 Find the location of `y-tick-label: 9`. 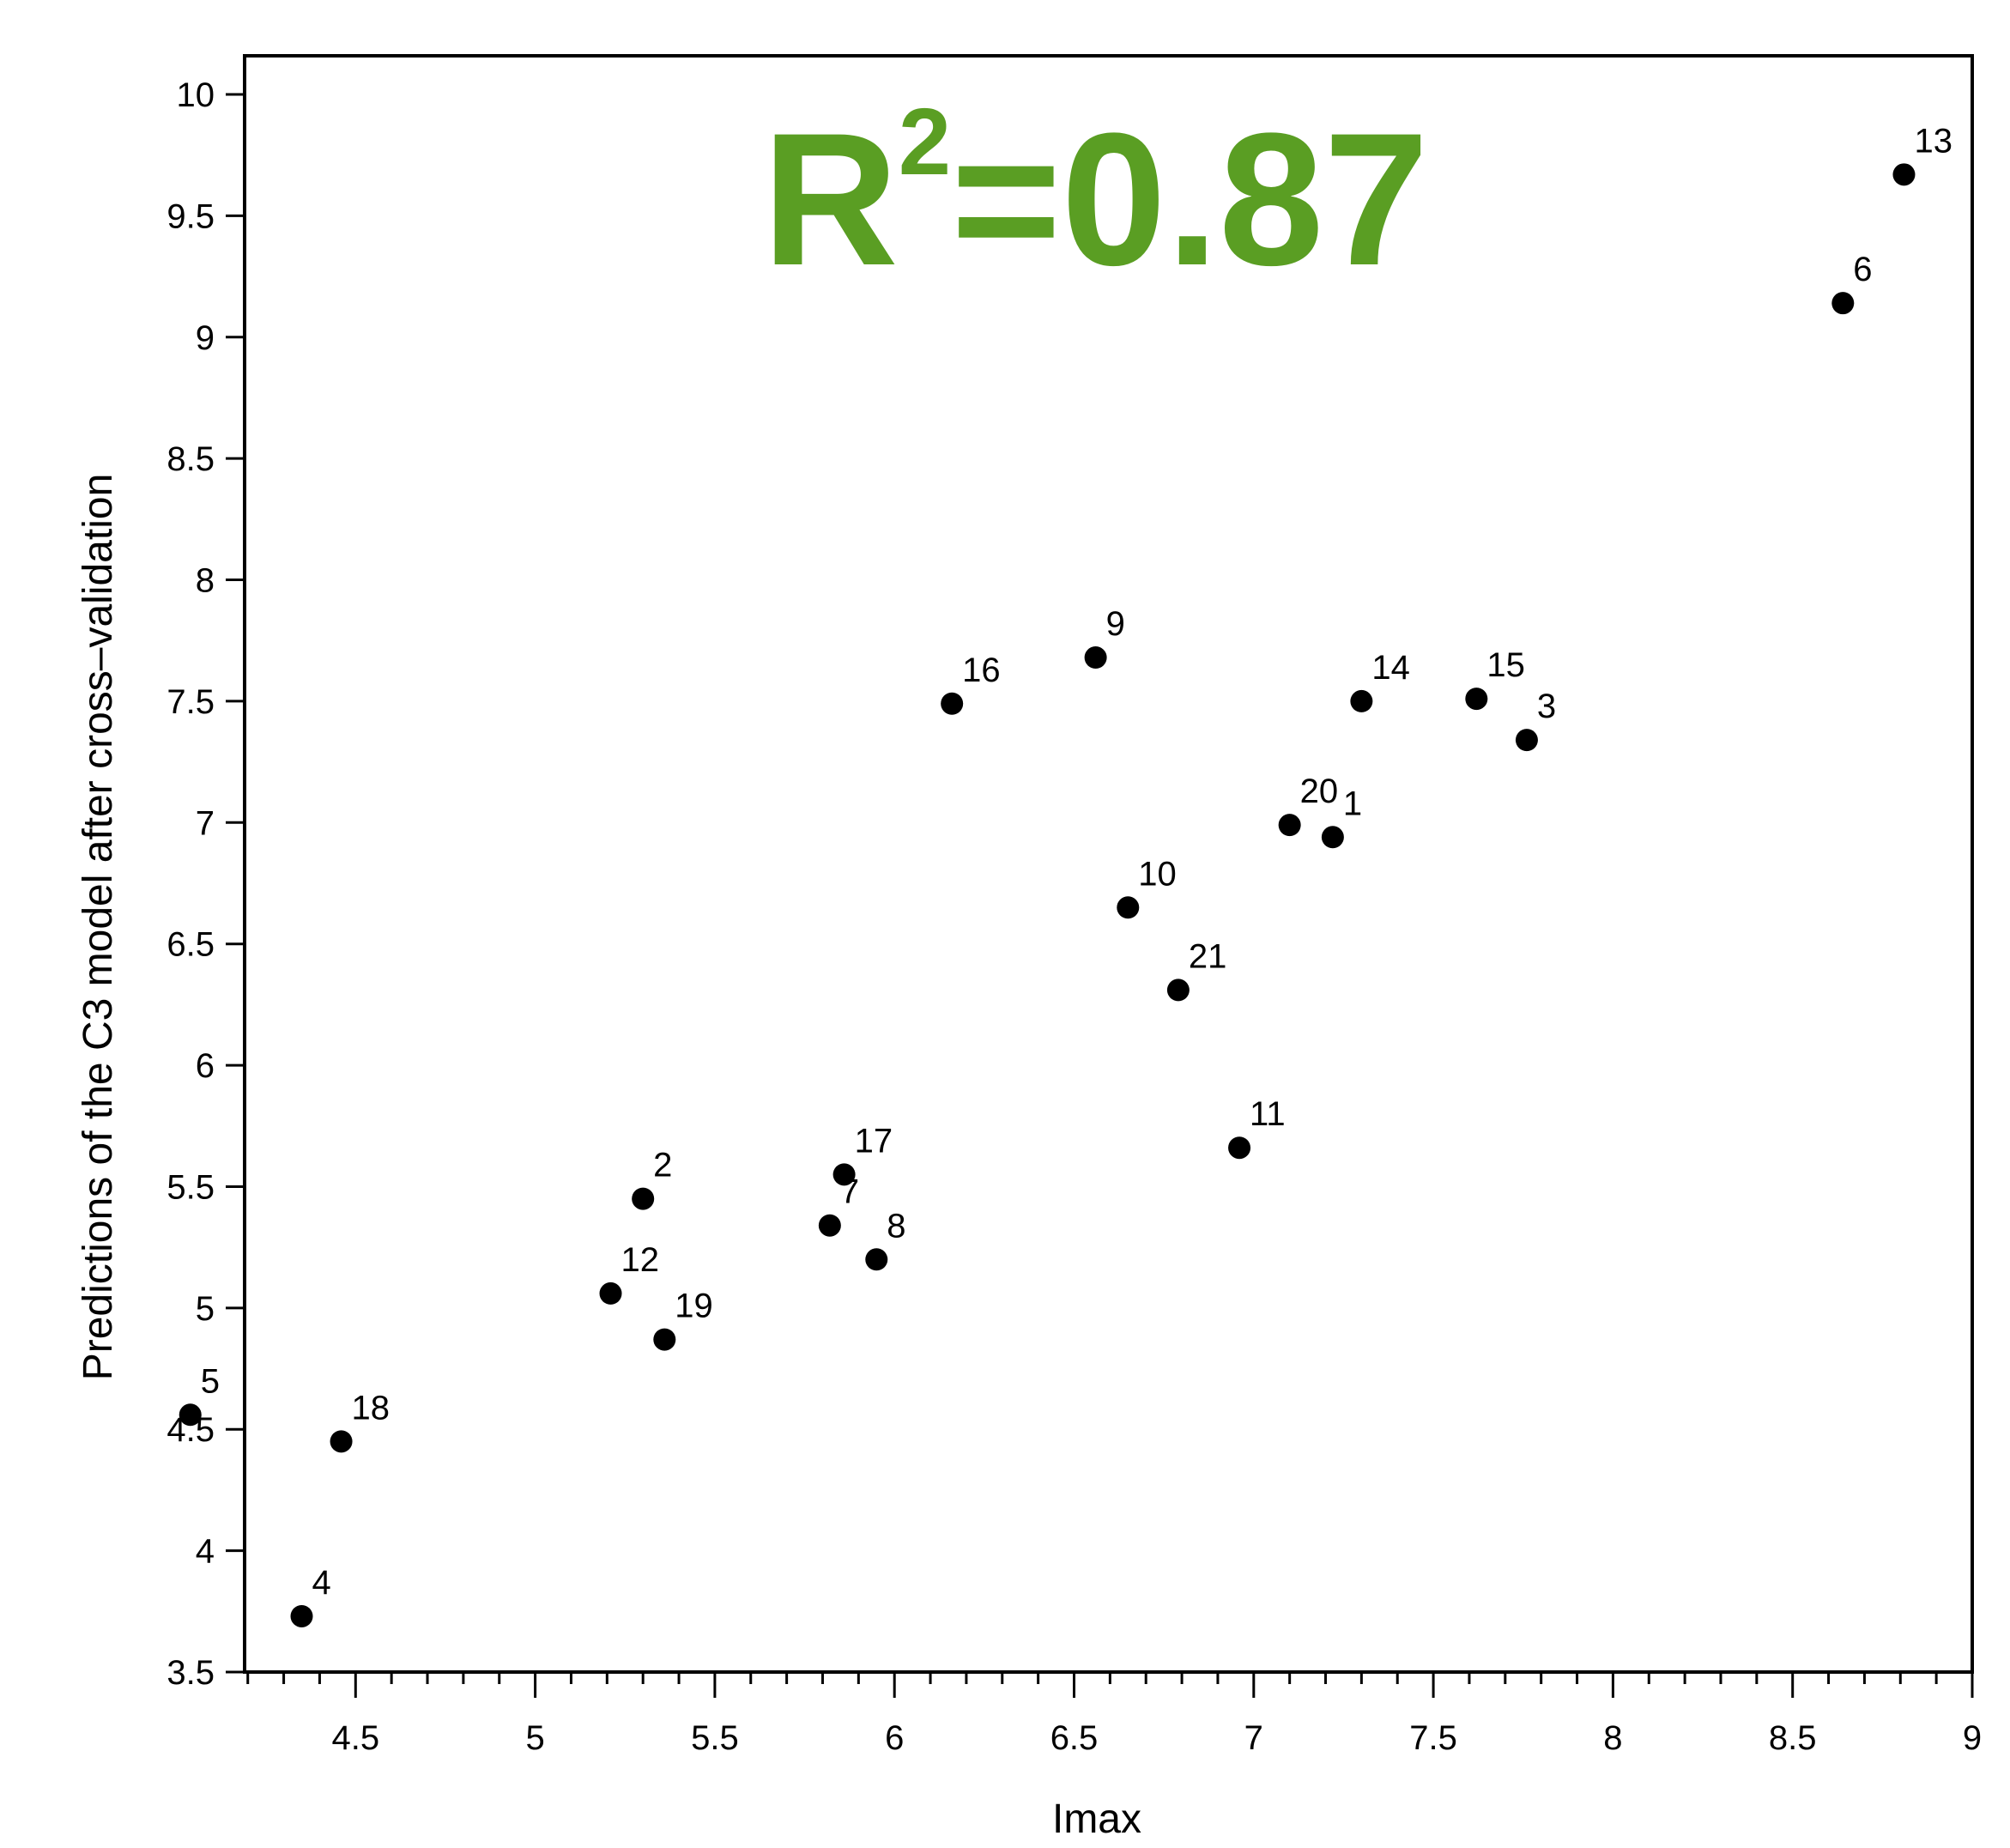

y-tick-label: 9 is located at coordinates (205, 338).